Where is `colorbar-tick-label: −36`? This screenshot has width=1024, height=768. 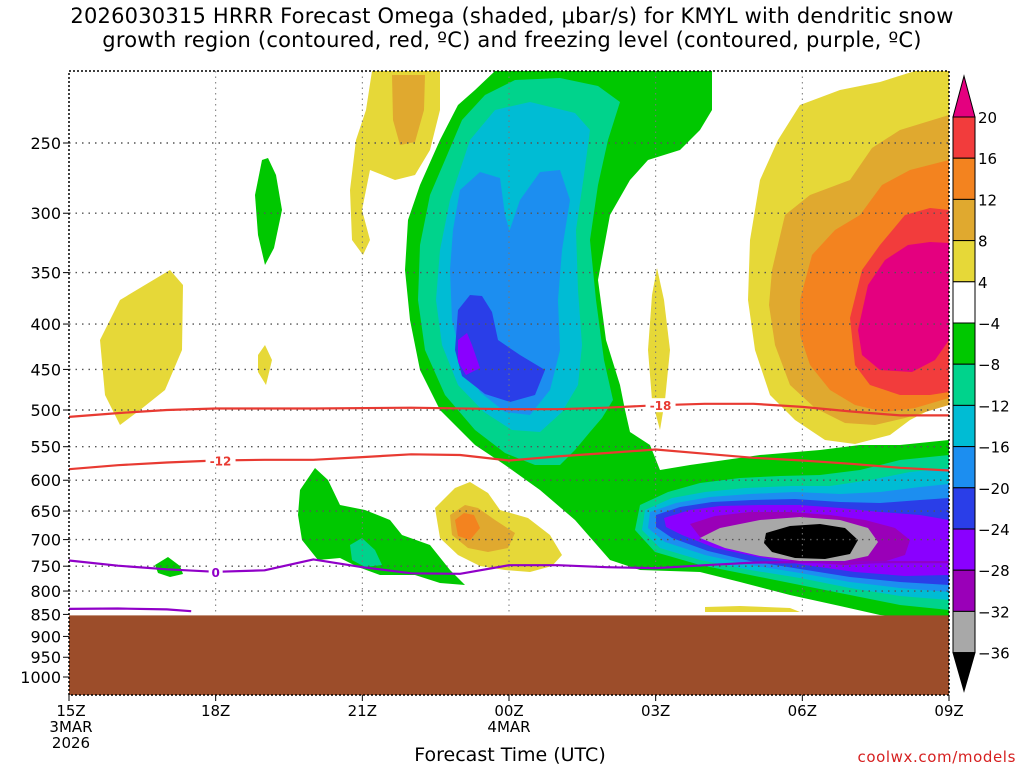
colorbar-tick-label: −36 is located at coordinates (994, 654).